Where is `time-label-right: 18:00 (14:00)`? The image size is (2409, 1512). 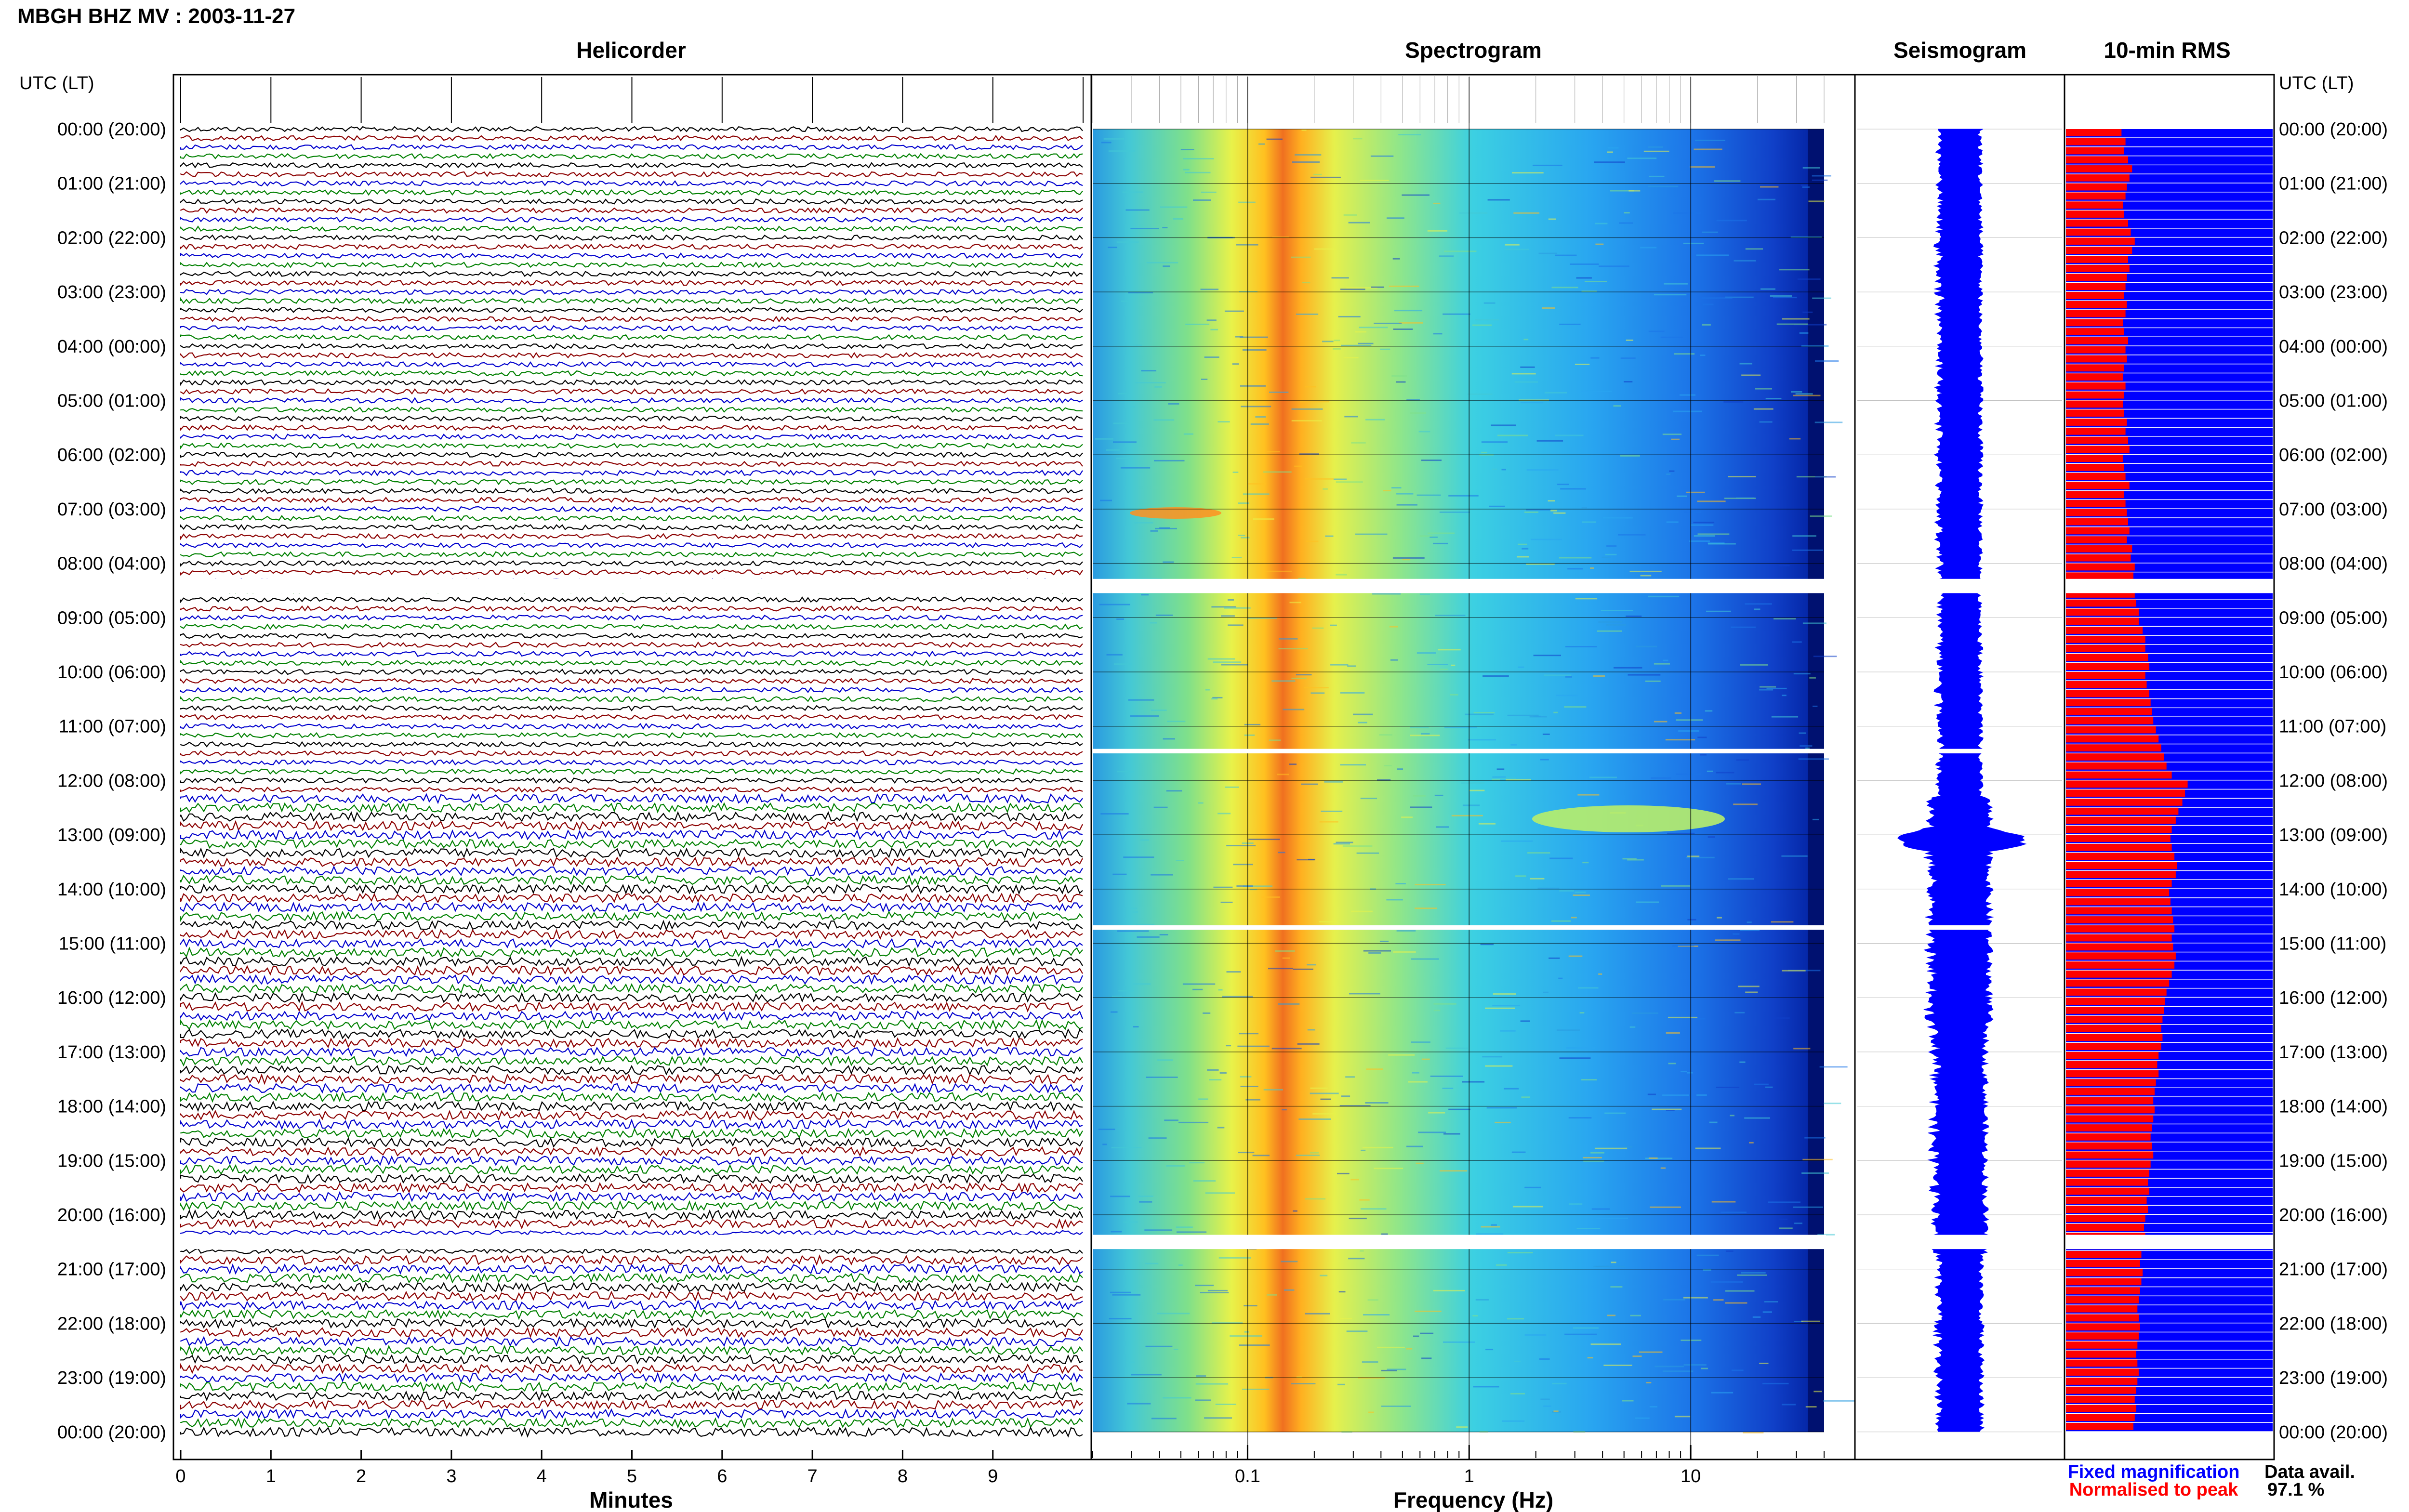 time-label-right: 18:00 (14:00) is located at coordinates (2333, 1107).